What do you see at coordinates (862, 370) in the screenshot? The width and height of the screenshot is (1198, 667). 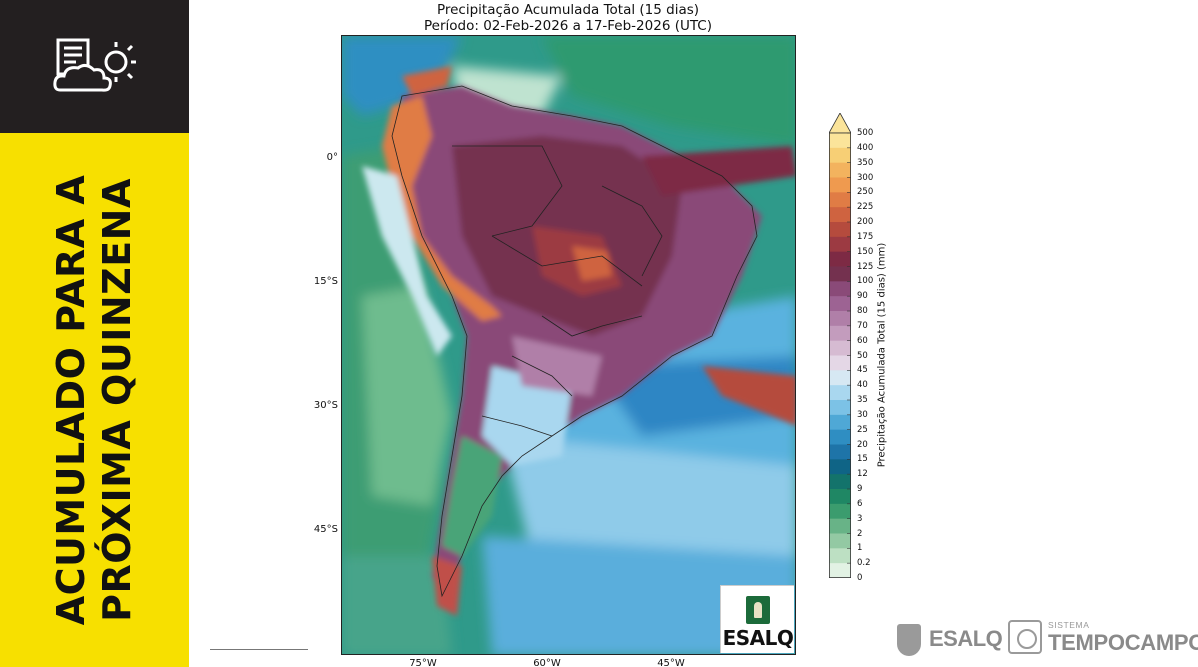 I see `colorbar-tick-label: 45` at bounding box center [862, 370].